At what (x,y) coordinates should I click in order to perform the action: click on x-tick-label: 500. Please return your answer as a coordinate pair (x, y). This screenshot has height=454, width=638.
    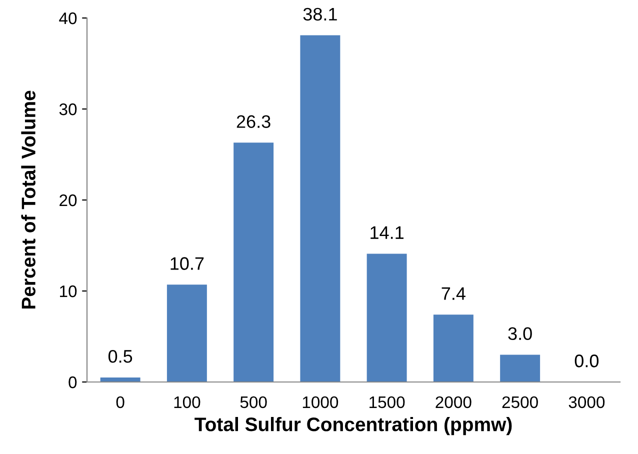
    Looking at the image, I should click on (253, 402).